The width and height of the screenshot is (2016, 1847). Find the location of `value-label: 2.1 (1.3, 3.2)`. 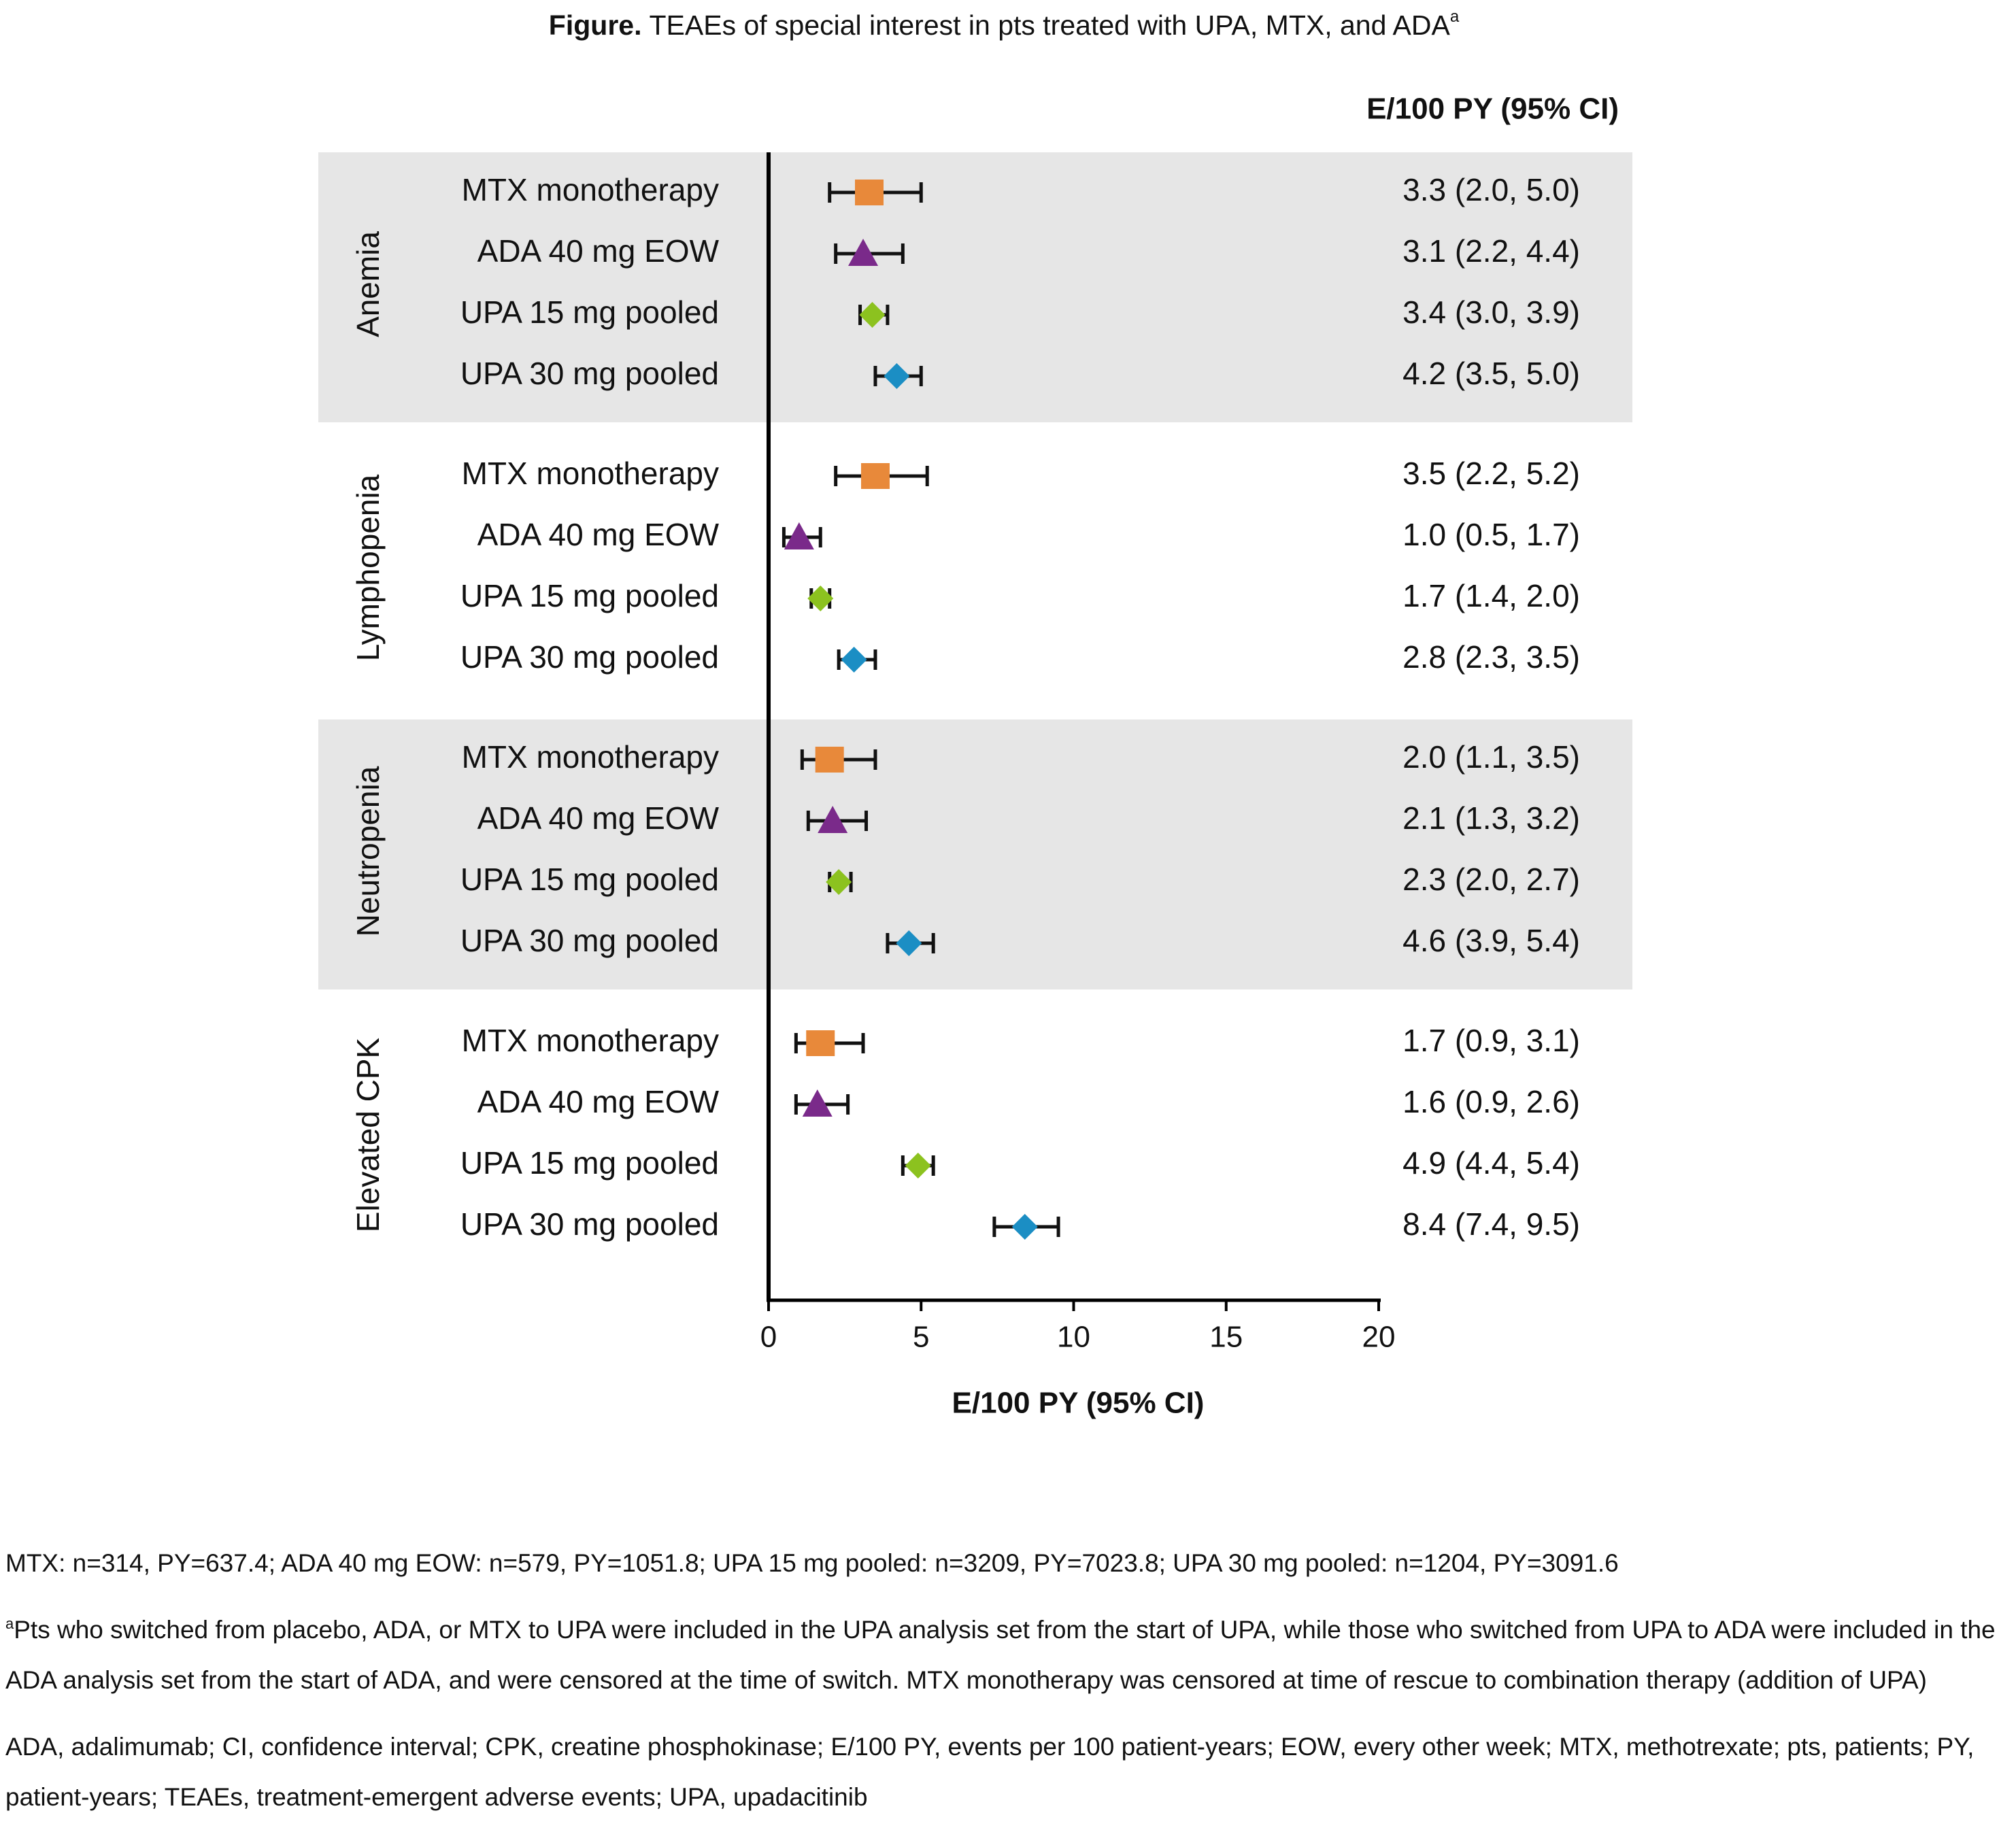

value-label: 2.1 (1.3, 3.2) is located at coordinates (1491, 818).